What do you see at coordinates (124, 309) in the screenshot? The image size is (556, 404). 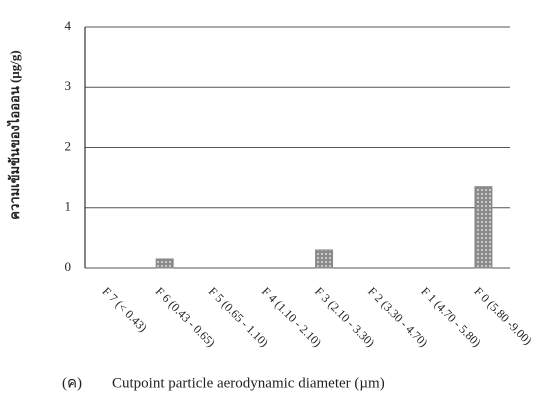 I see `x-tick-label: F 7 (< 0.43)` at bounding box center [124, 309].